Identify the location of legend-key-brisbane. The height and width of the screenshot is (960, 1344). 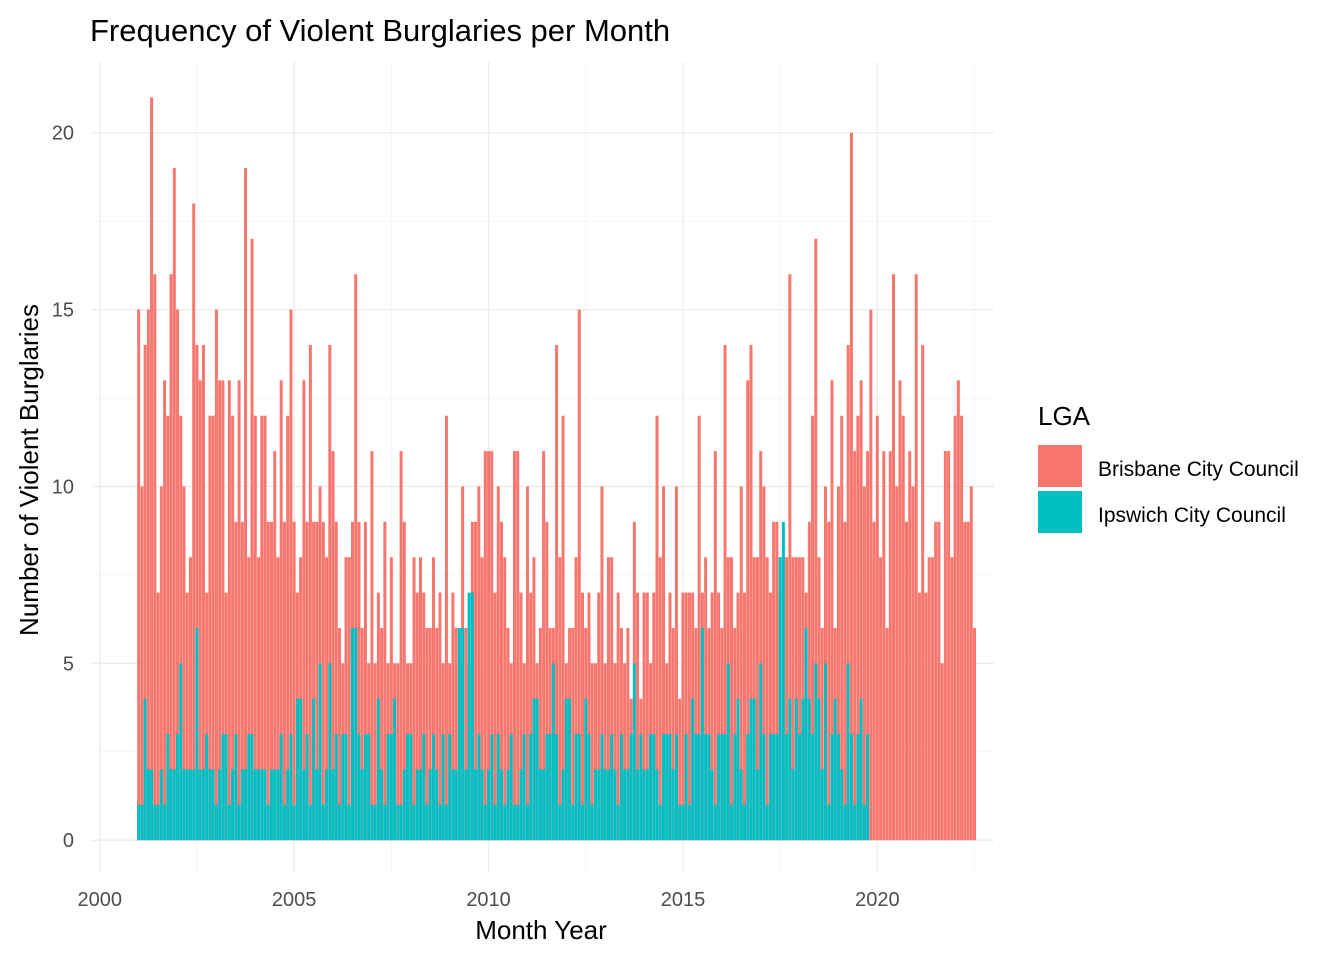
(1060, 466).